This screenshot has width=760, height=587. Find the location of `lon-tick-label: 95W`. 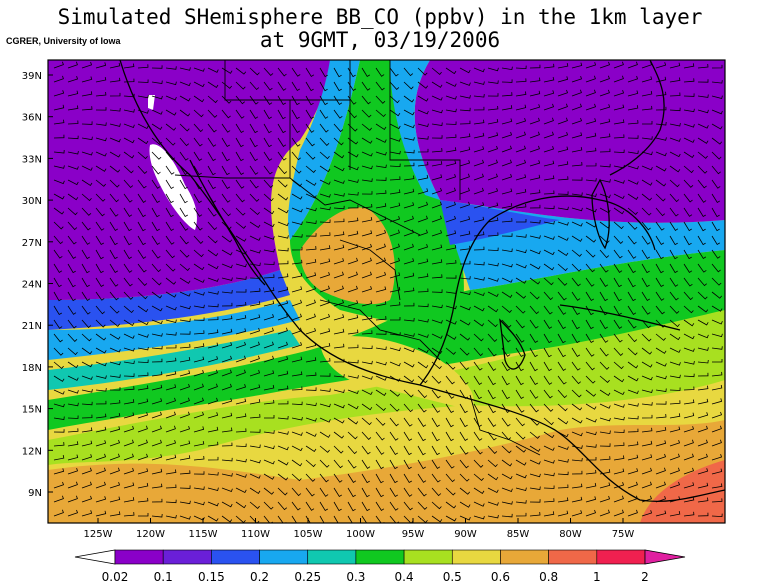

lon-tick-label: 95W is located at coordinates (413, 534).